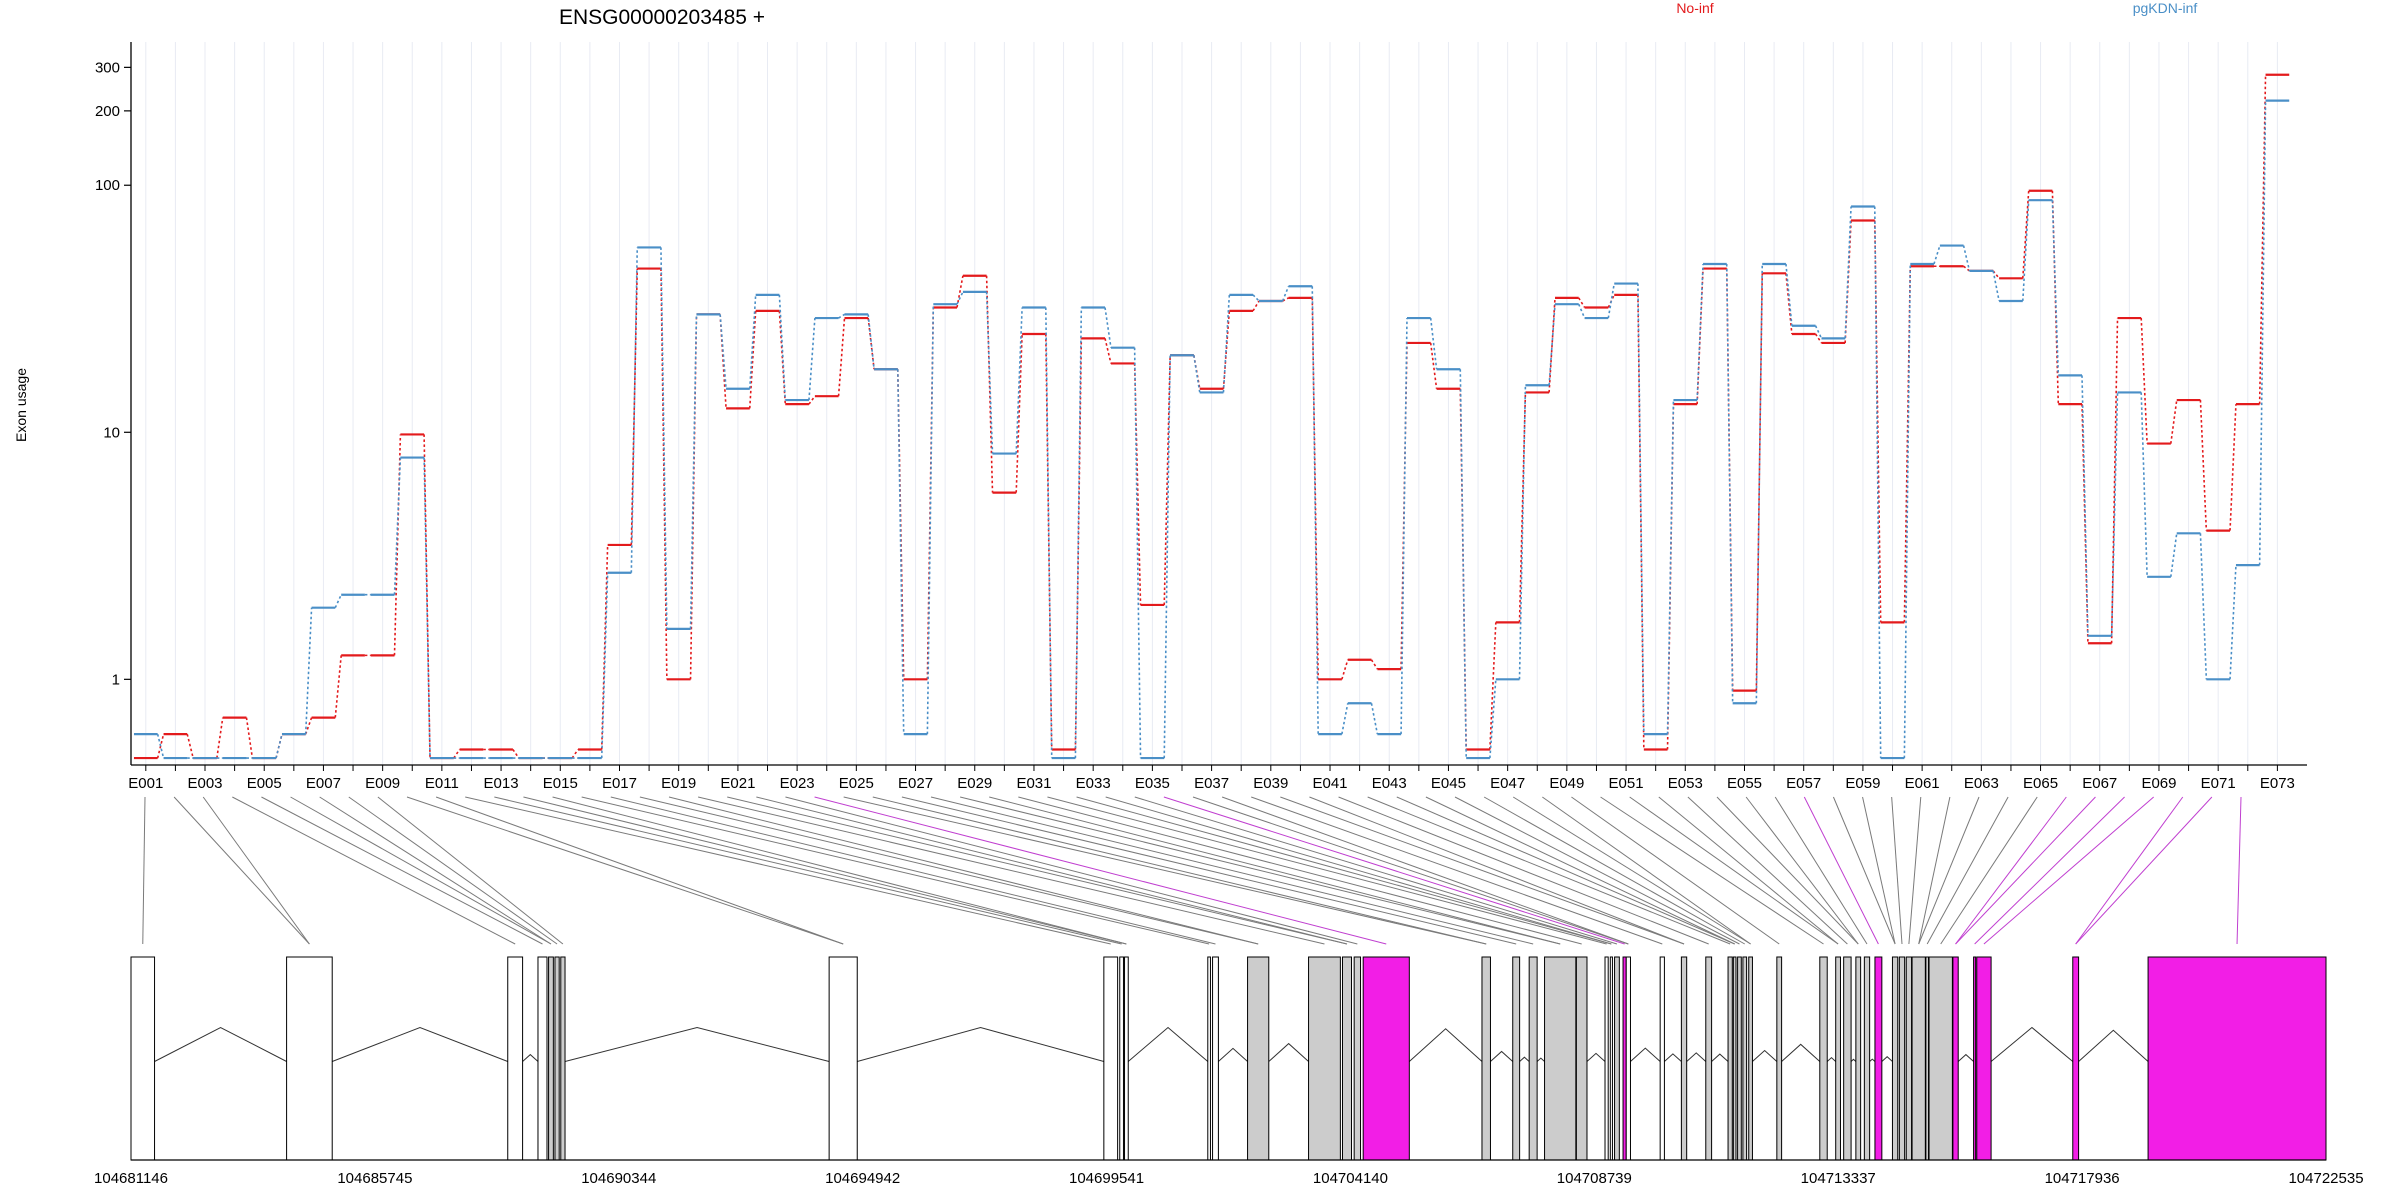 The image size is (2400, 1200). What do you see at coordinates (1448, 783) in the screenshot?
I see `x-tick-label: E045` at bounding box center [1448, 783].